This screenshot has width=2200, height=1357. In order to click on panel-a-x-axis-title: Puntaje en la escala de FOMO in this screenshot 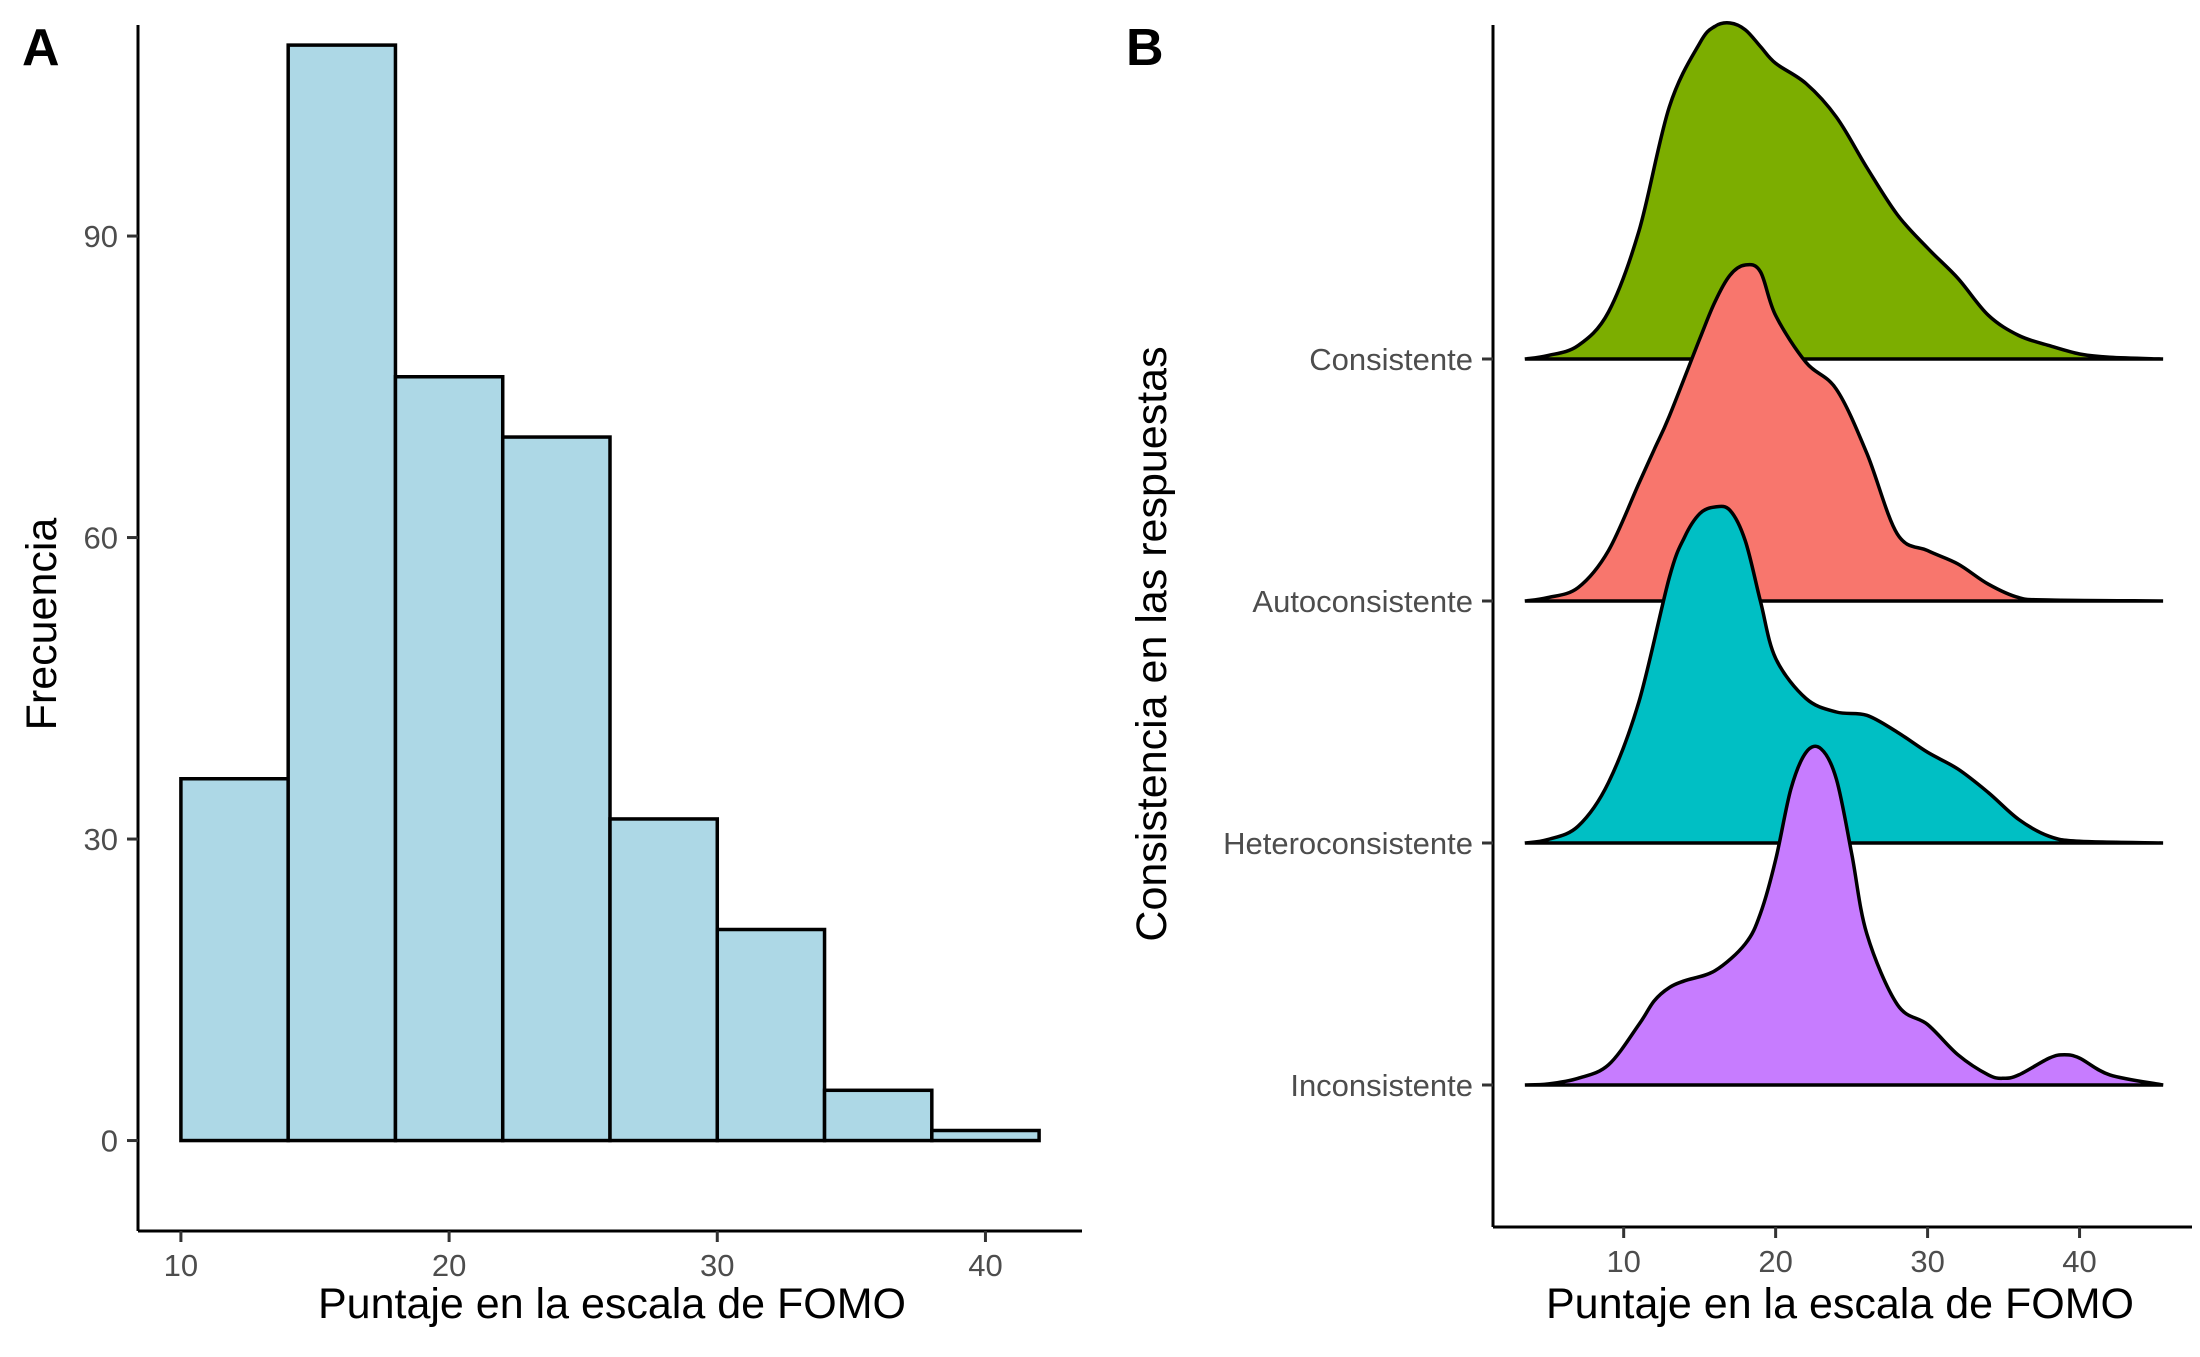, I will do `click(612, 1304)`.